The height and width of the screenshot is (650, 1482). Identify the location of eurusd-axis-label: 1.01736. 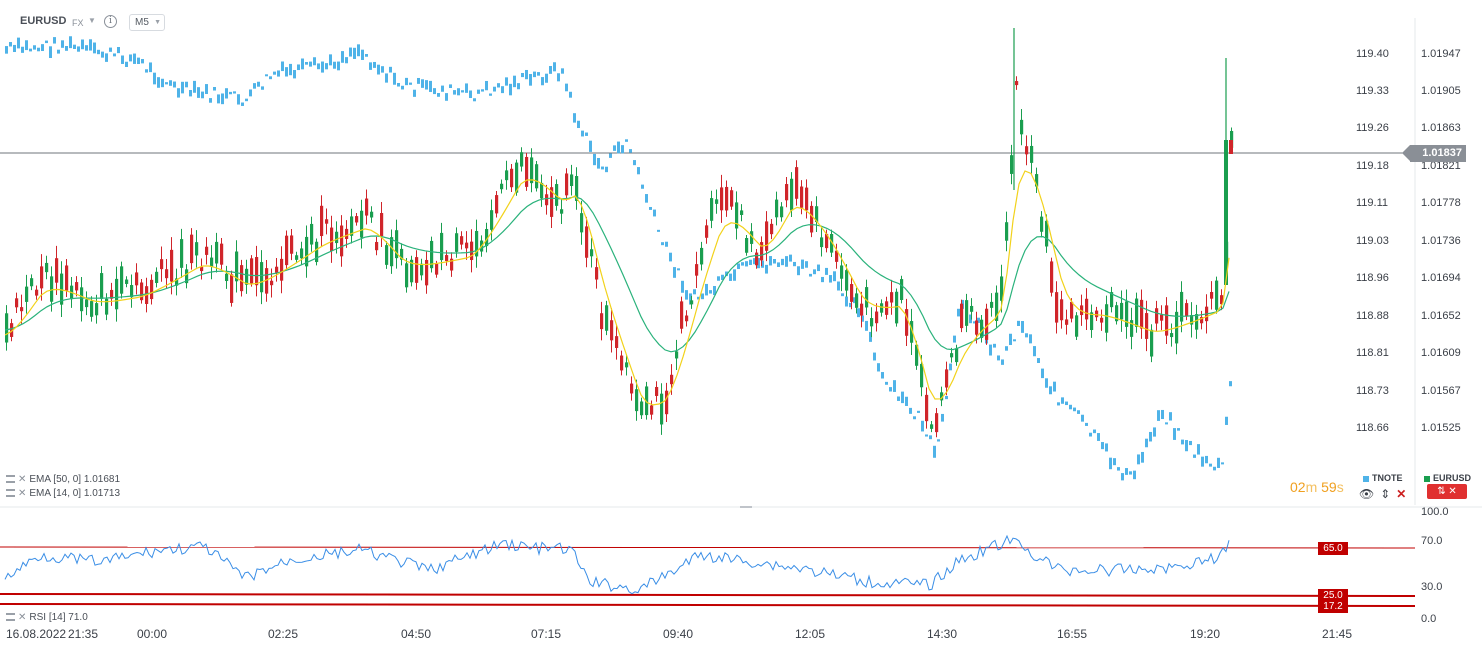
(1441, 241).